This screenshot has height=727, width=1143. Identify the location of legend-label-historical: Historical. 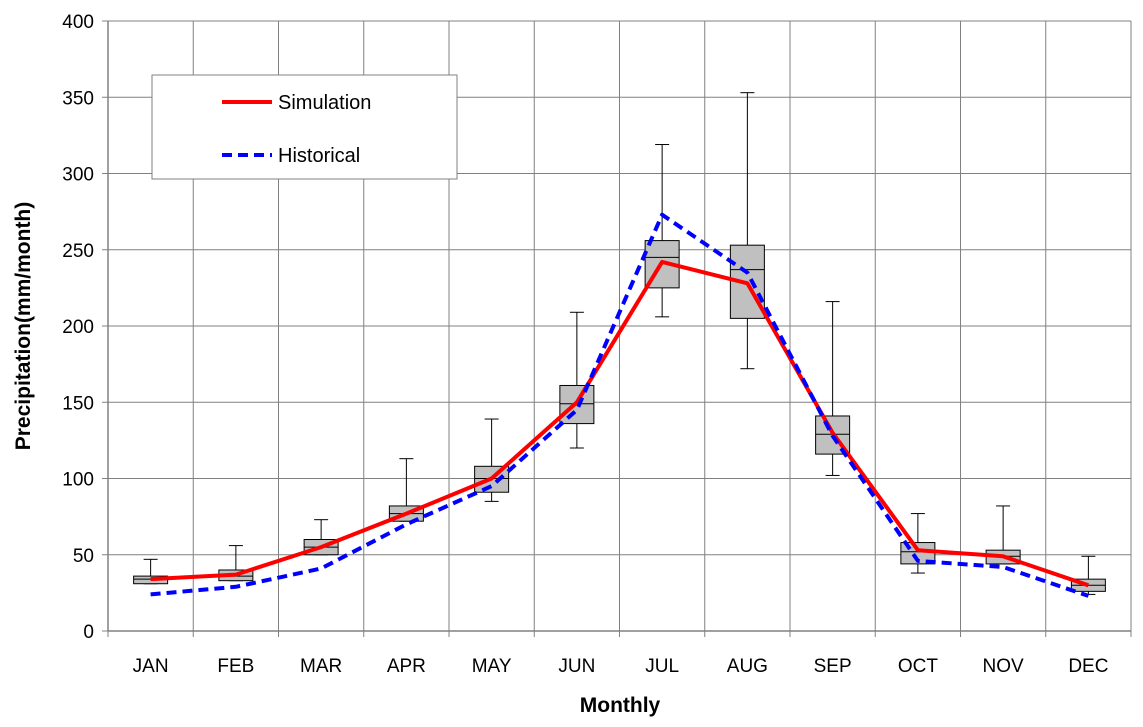
(319, 156).